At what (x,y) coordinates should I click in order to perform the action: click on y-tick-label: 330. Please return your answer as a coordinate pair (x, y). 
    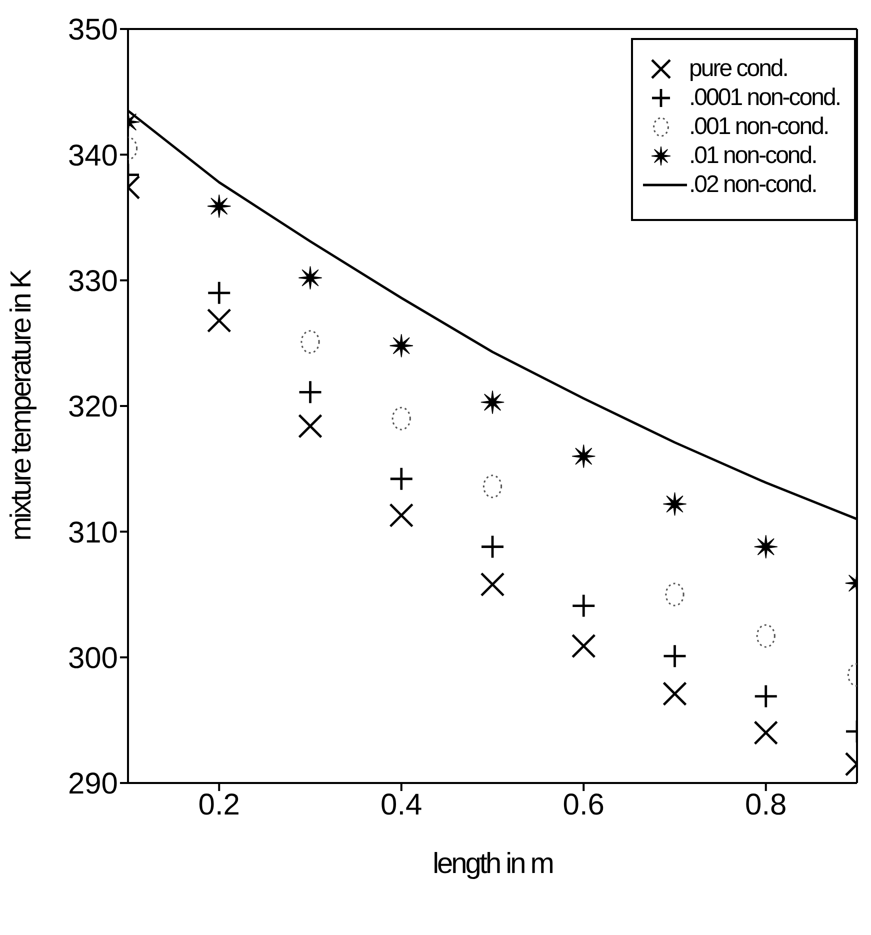
    Looking at the image, I should click on (93, 281).